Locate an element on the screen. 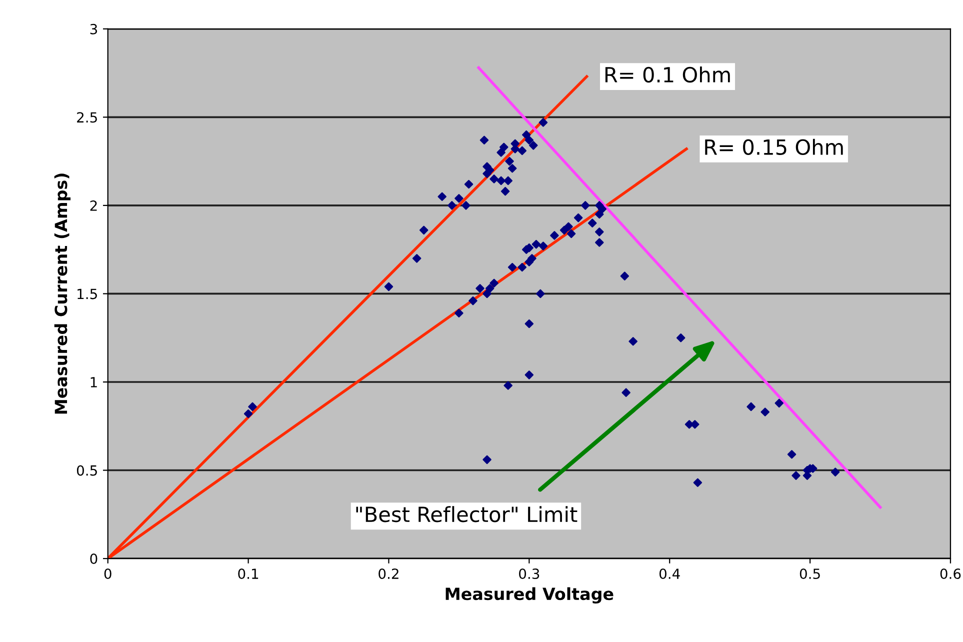 This screenshot has height=642, width=963. series-label: R= 0.15 Ohm is located at coordinates (774, 146).